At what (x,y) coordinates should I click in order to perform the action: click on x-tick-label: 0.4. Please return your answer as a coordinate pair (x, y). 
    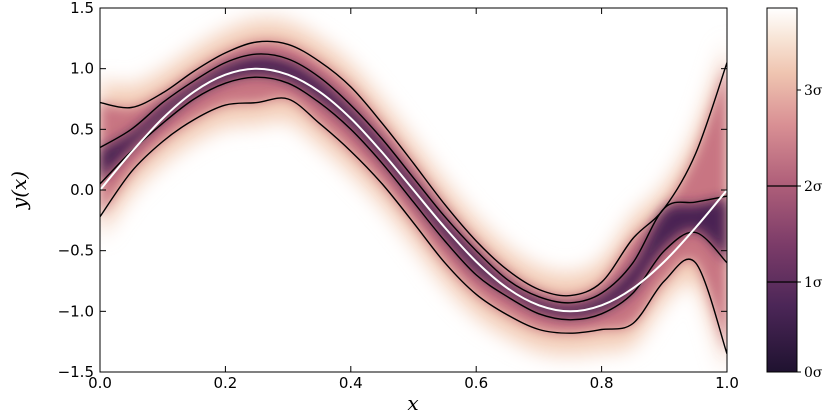
    Looking at the image, I should click on (351, 383).